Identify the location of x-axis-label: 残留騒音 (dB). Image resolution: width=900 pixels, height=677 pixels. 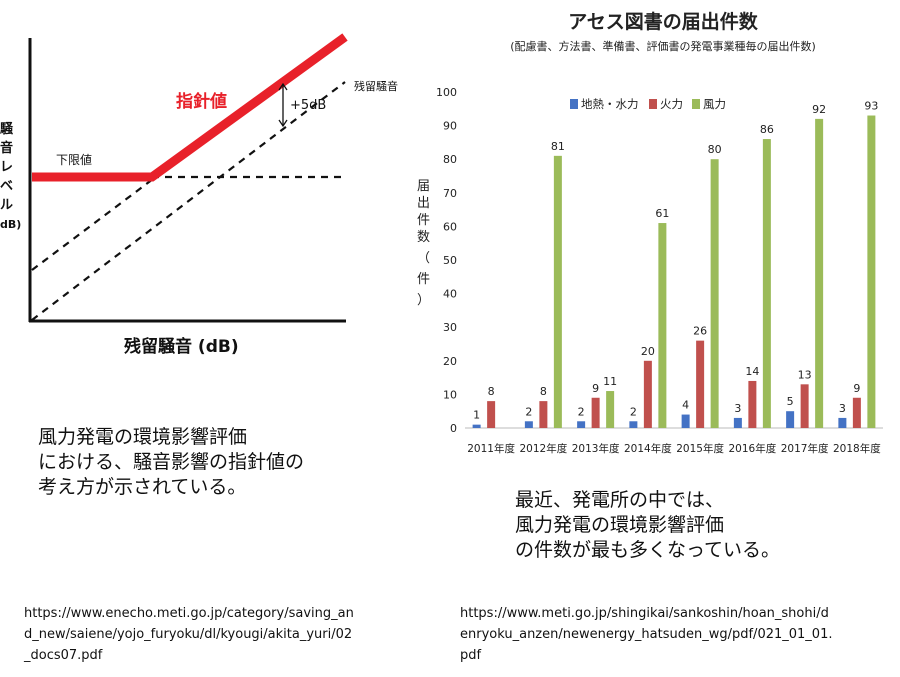
(181, 346).